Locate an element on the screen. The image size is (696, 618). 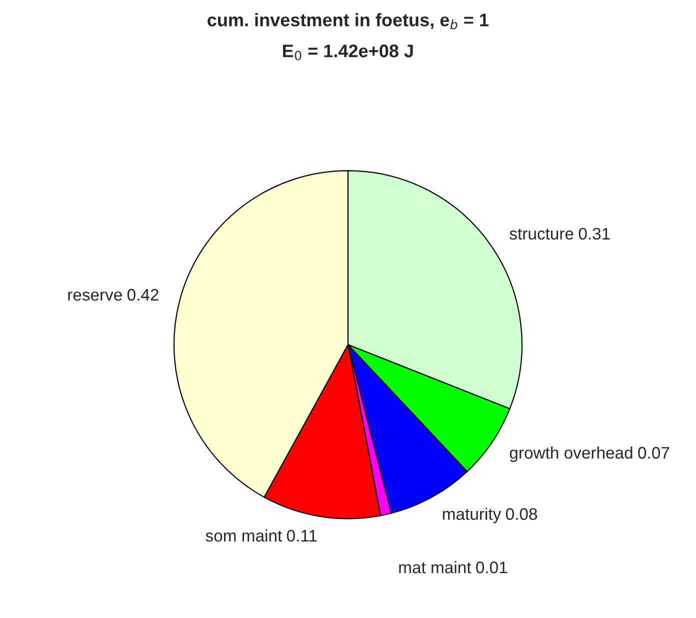
data-label: 0.07 is located at coordinates (654, 452).